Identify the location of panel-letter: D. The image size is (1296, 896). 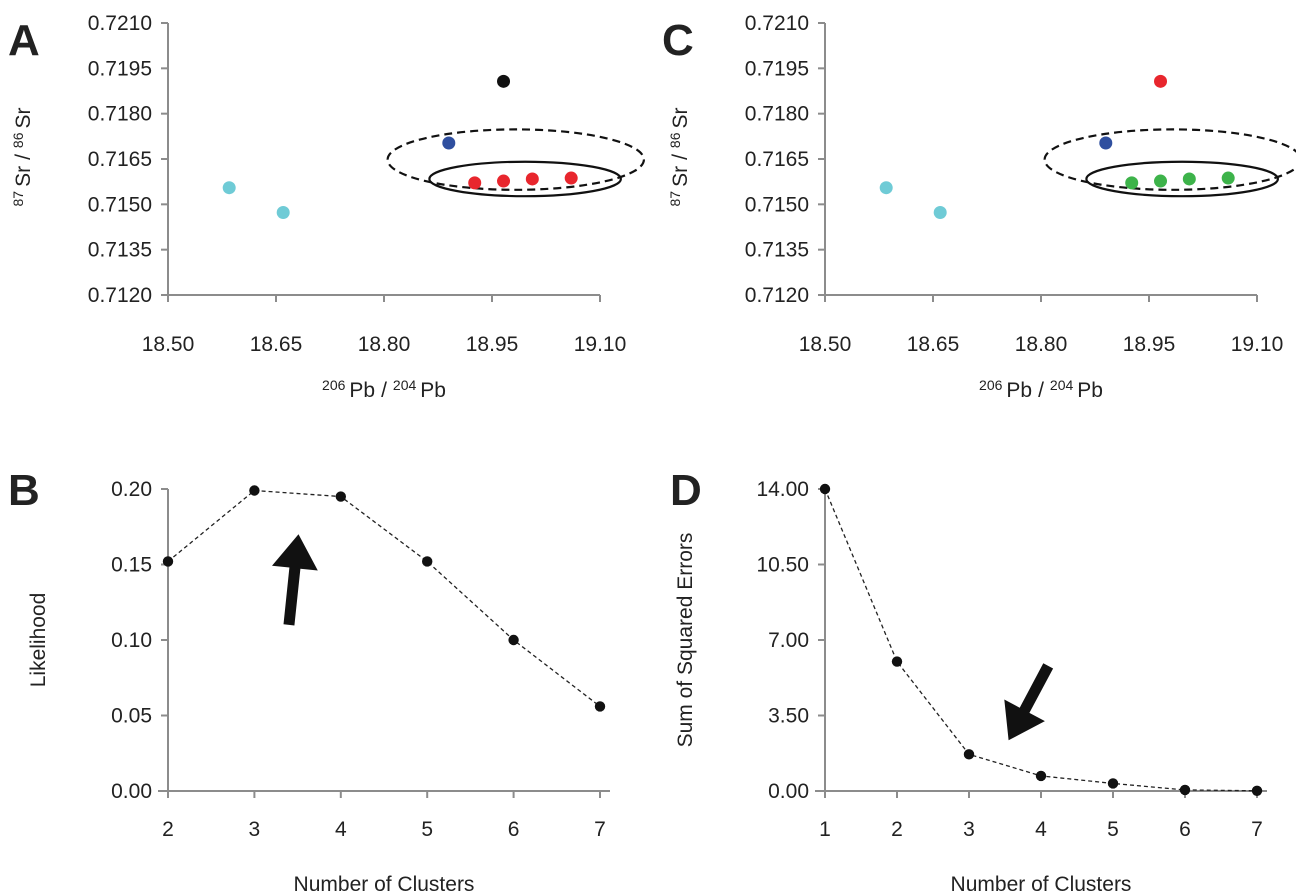
(686, 490).